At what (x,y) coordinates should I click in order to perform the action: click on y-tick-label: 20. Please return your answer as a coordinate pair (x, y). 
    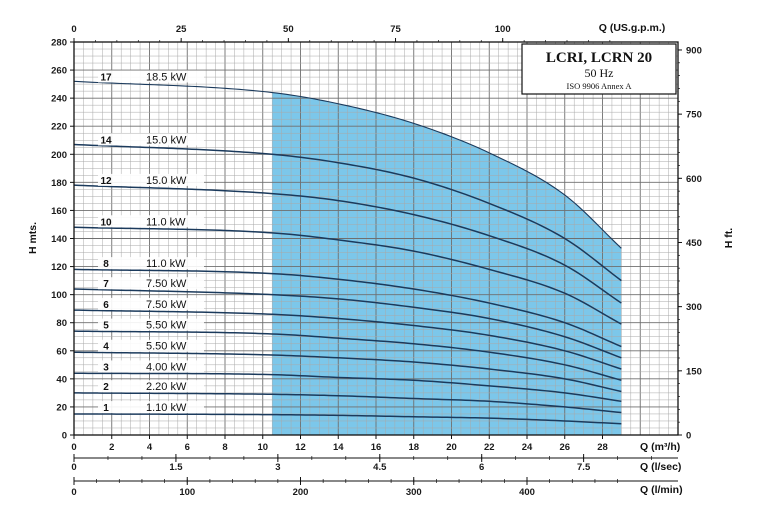
    Looking at the image, I should click on (61, 407).